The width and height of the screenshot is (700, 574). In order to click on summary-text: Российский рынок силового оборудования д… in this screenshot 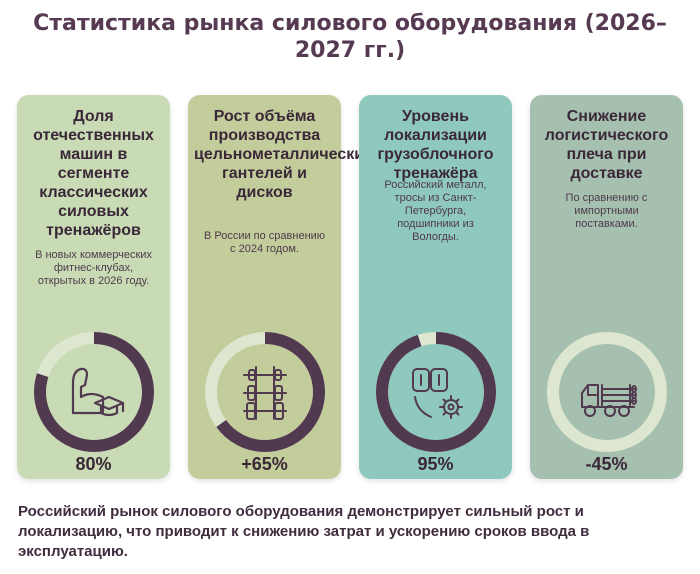, I will do `click(304, 531)`.